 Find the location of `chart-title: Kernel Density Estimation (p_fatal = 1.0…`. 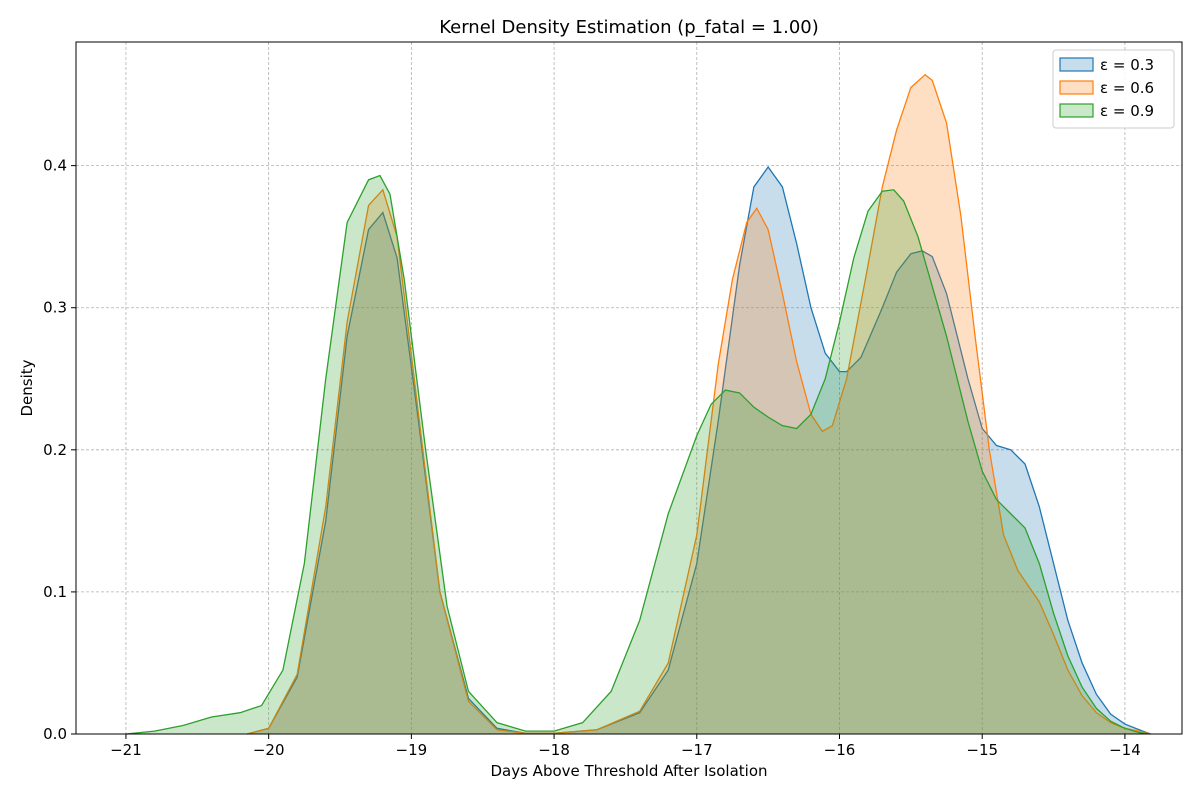

chart-title: Kernel Density Estimation (p_fatal = 1.0… is located at coordinates (629, 27).